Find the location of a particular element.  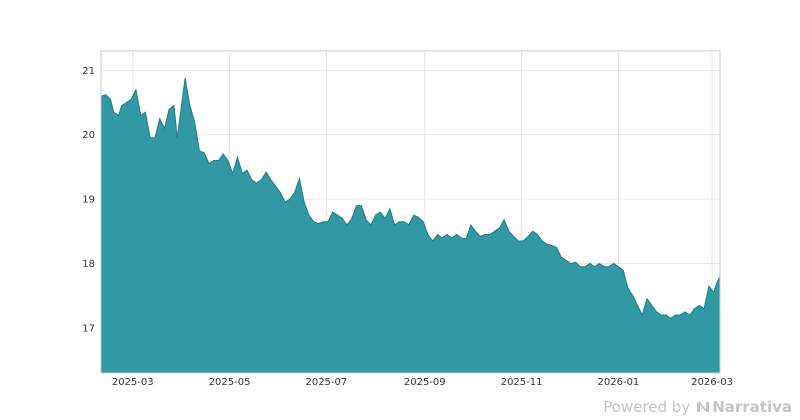

x-tick-label: 2025-07 is located at coordinates (326, 382).